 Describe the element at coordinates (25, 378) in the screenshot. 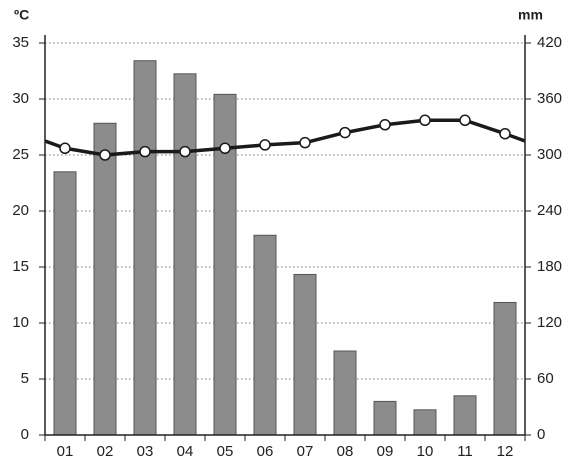

I see `y-tick-label: 5` at that location.